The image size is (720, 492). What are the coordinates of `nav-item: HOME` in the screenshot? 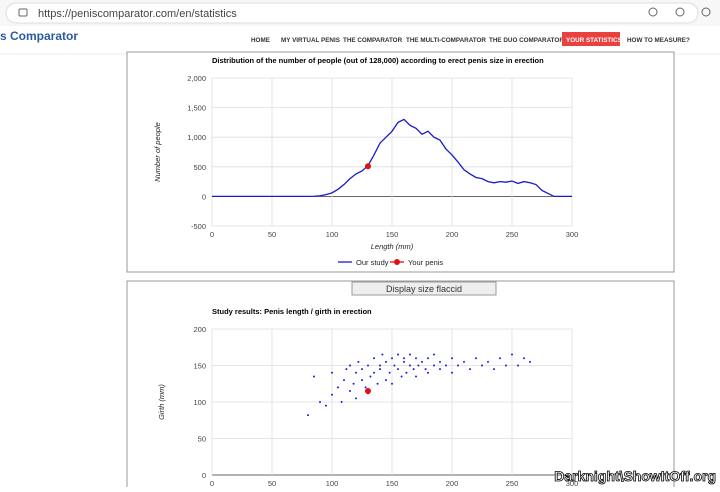 It's located at (260, 40).